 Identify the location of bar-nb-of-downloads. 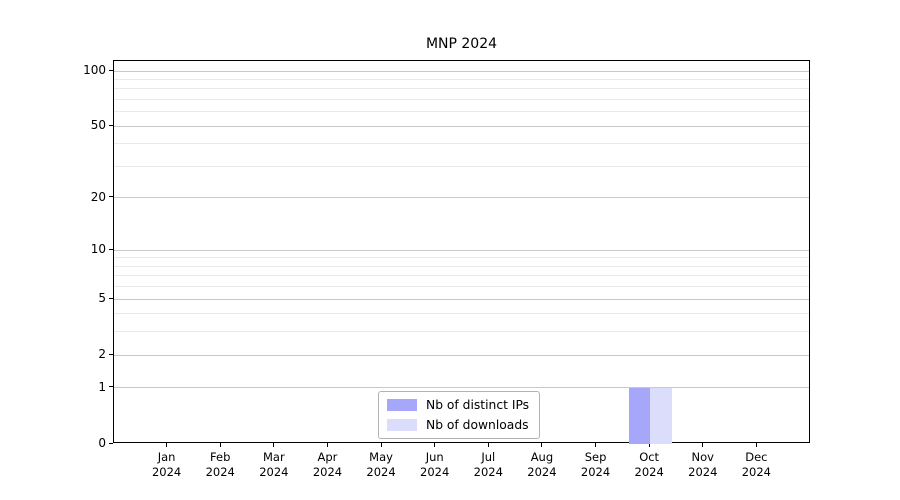
(661, 415).